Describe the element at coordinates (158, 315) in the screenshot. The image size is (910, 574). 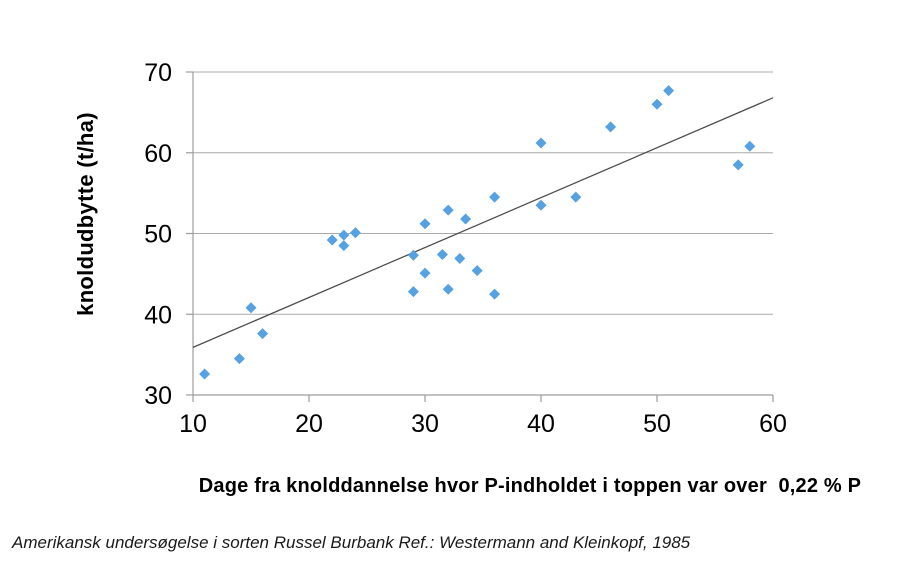
I see `y-tick-label: 40` at that location.